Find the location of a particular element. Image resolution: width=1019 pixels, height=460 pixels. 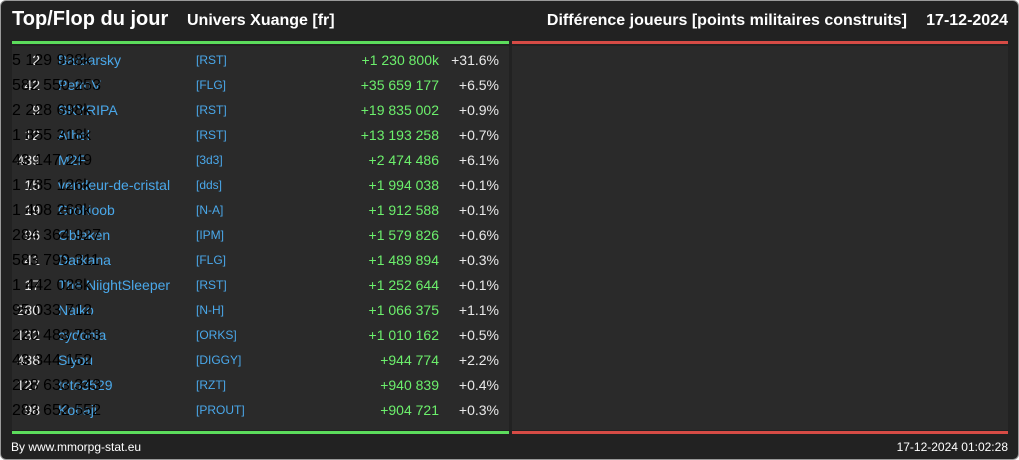

percent-difference: +6.1% is located at coordinates (478, 160).